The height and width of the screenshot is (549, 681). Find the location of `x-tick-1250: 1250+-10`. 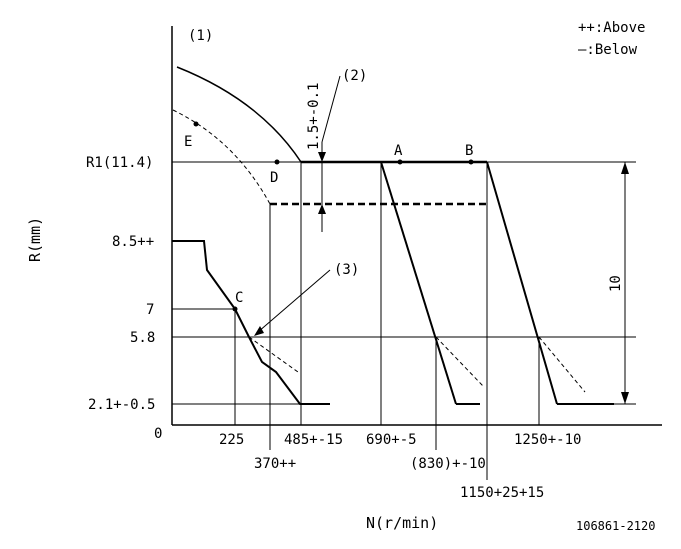

x-tick-1250: 1250+-10 is located at coordinates (547, 440).